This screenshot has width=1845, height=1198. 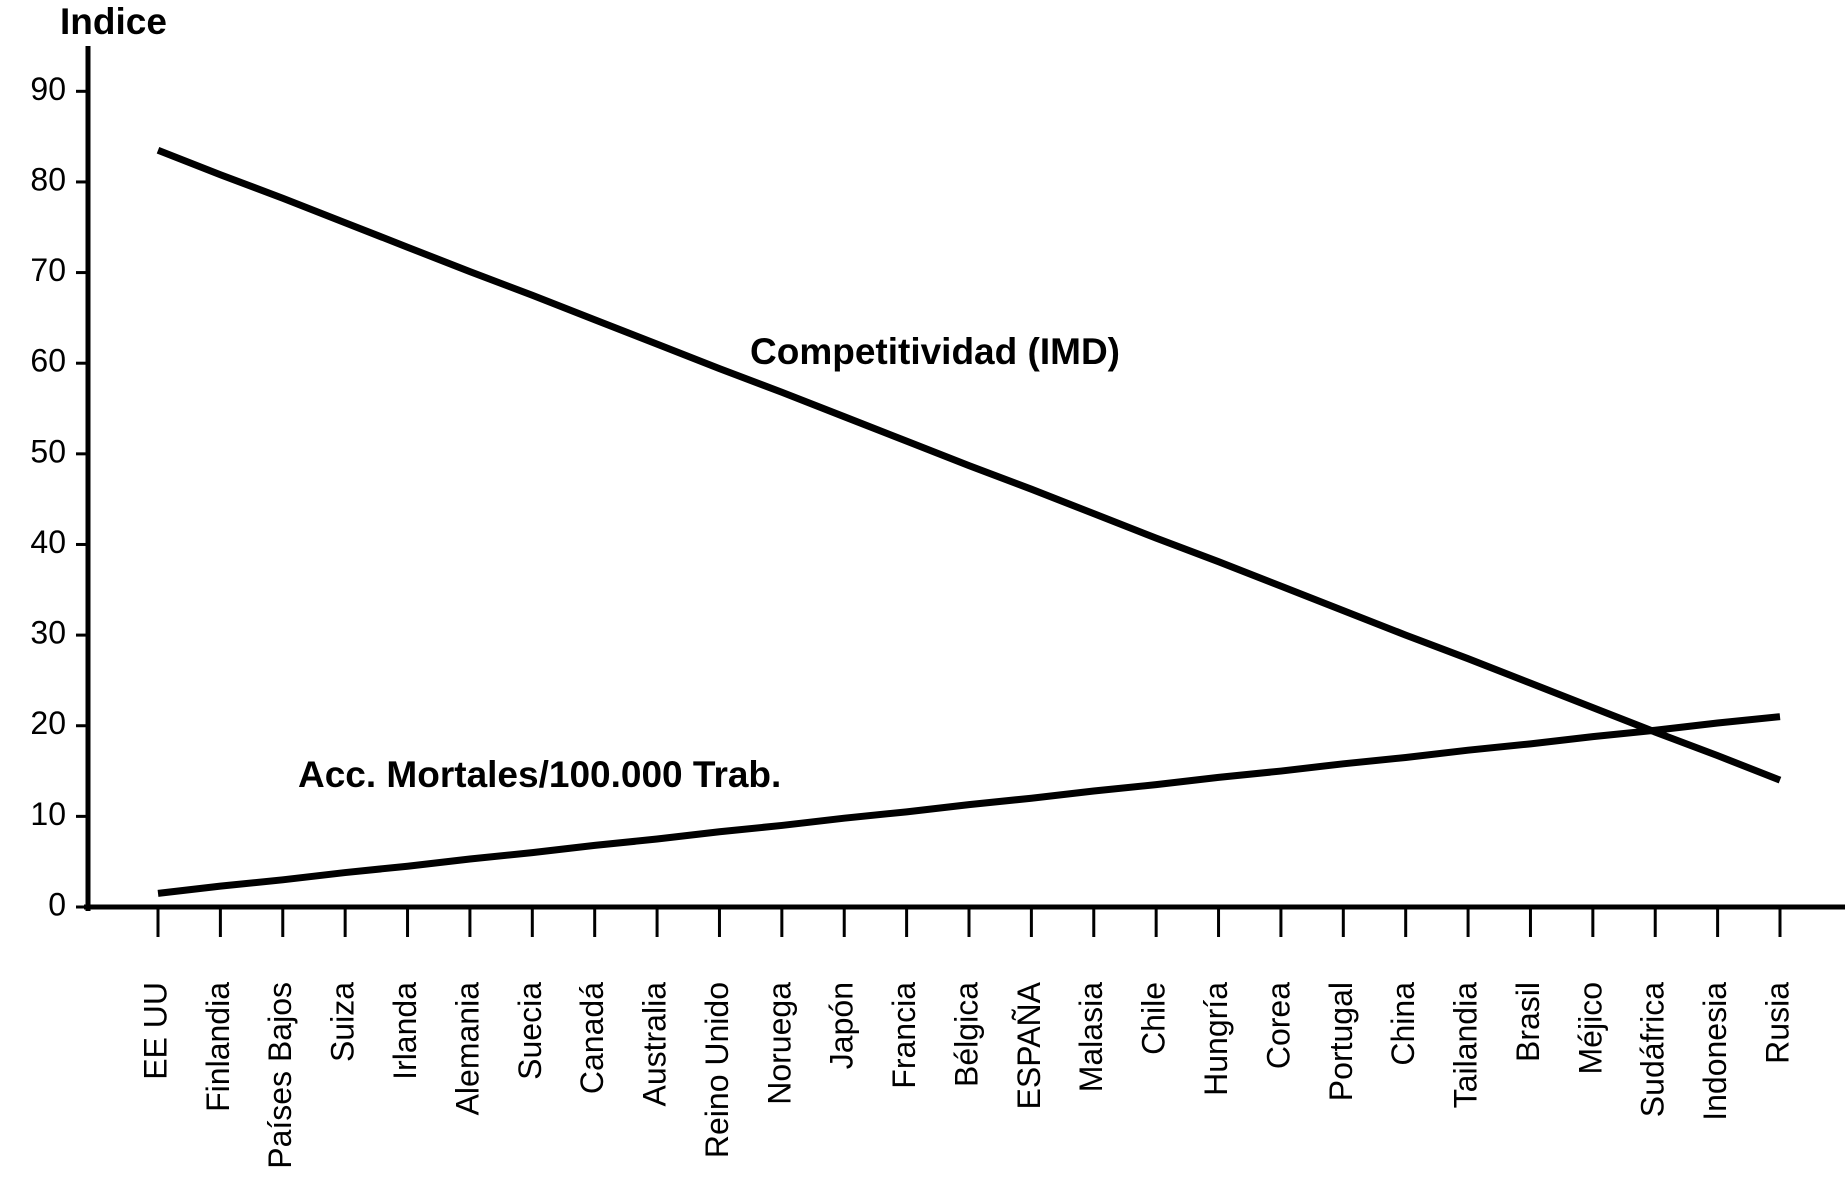 What do you see at coordinates (1154, 1018) in the screenshot?
I see `x-tick-label: Chile` at bounding box center [1154, 1018].